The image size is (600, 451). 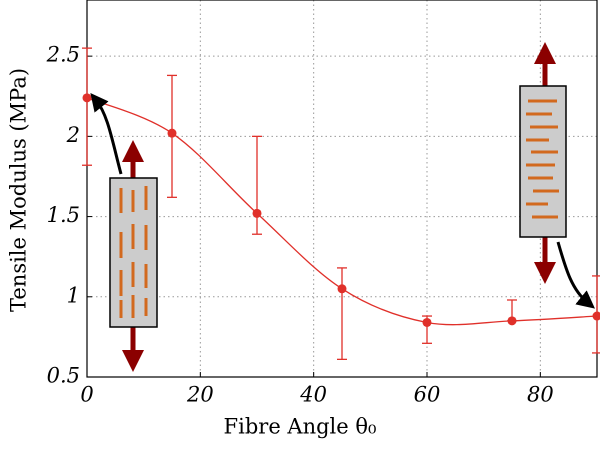 What do you see at coordinates (427, 395) in the screenshot?
I see `x-tick-label: 60` at bounding box center [427, 395].